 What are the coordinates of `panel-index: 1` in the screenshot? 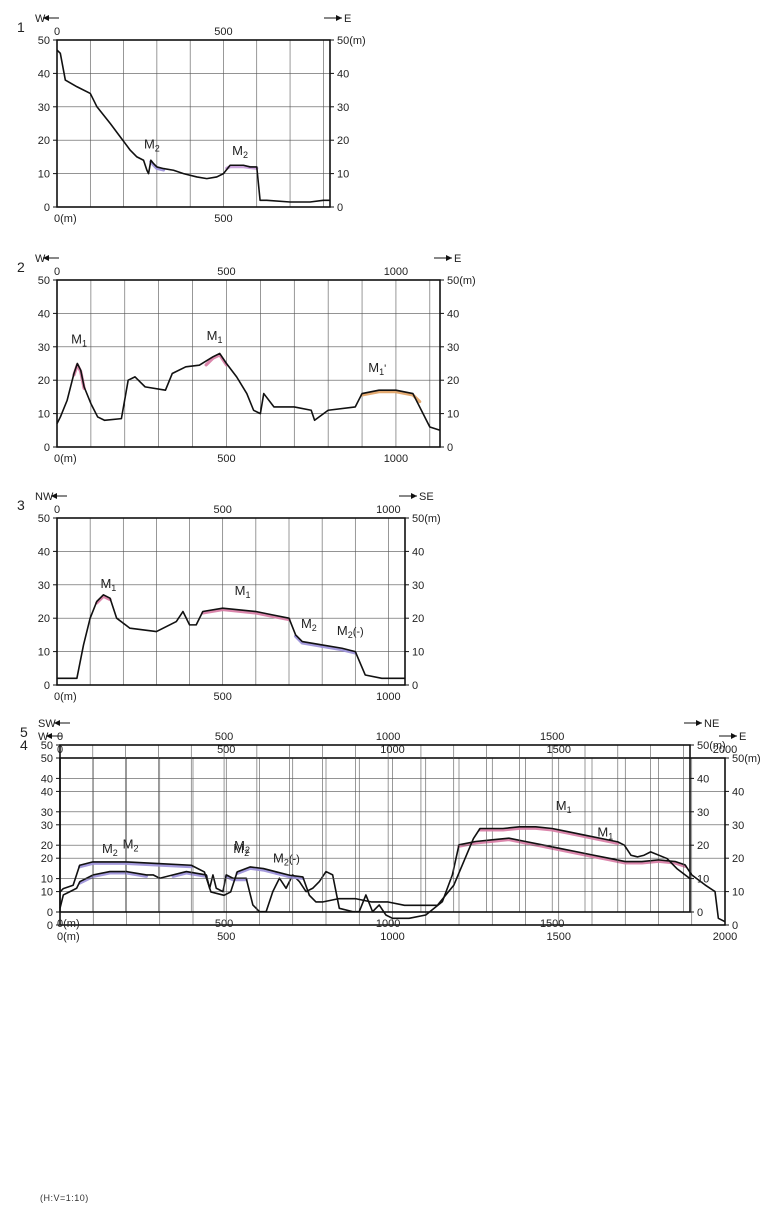 It's located at (21, 27).